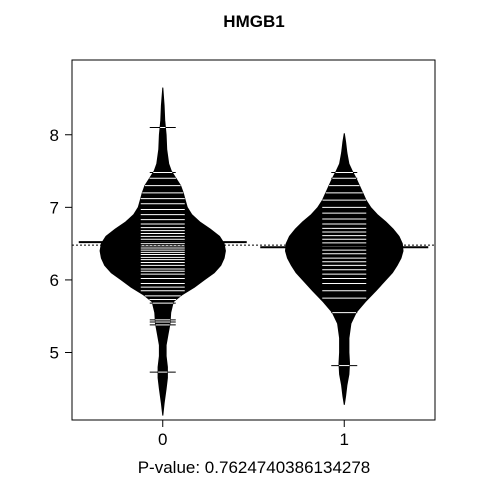 The width and height of the screenshot is (480, 480). I want to click on y-tick-label: 8, so click(54, 135).